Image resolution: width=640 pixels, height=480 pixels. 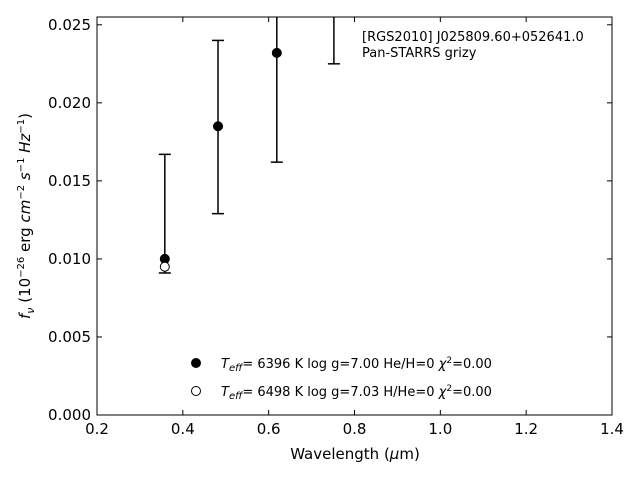 What do you see at coordinates (269, 429) in the screenshot?
I see `x-tick-label: 0.6` at bounding box center [269, 429].